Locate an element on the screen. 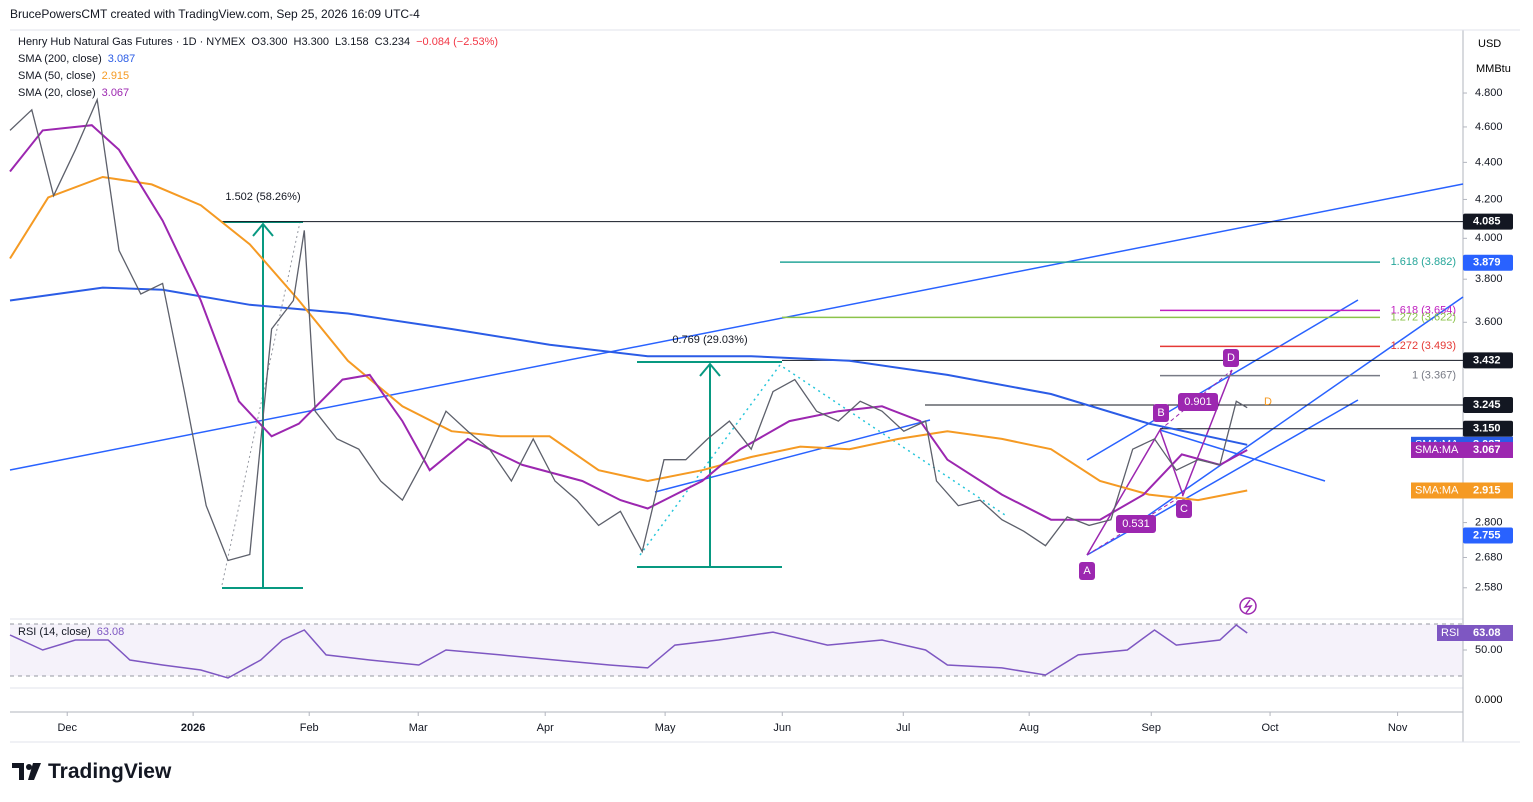 Image resolution: width=1533 pixels, height=802 pixels. legend-row: SMA (200, close) 3.087 is located at coordinates (258, 59).